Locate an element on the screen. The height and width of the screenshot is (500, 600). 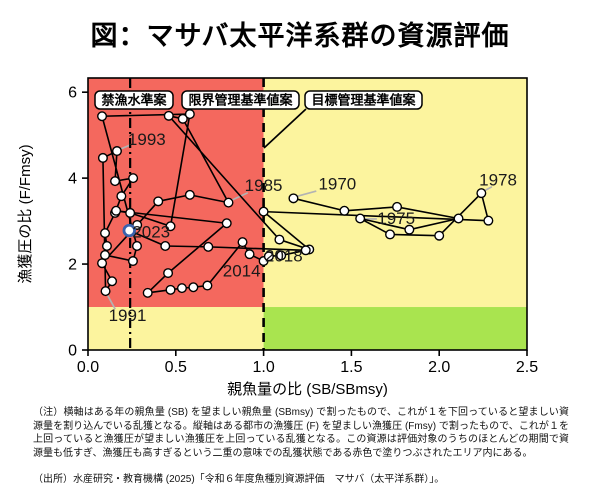
year-label-2023: 2023 is located at coordinates (151, 232).